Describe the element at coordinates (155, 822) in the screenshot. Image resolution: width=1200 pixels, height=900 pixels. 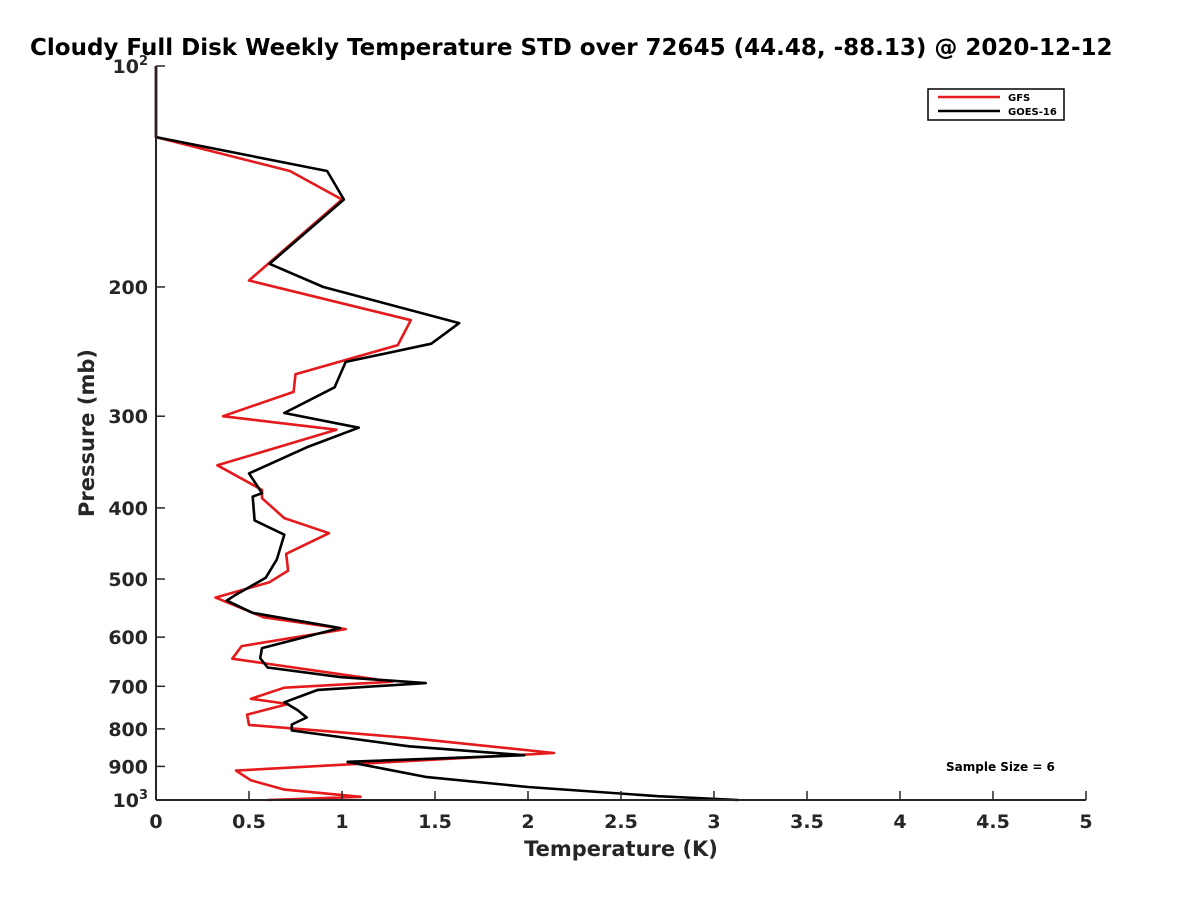
I see `x-tick-label: 0` at that location.